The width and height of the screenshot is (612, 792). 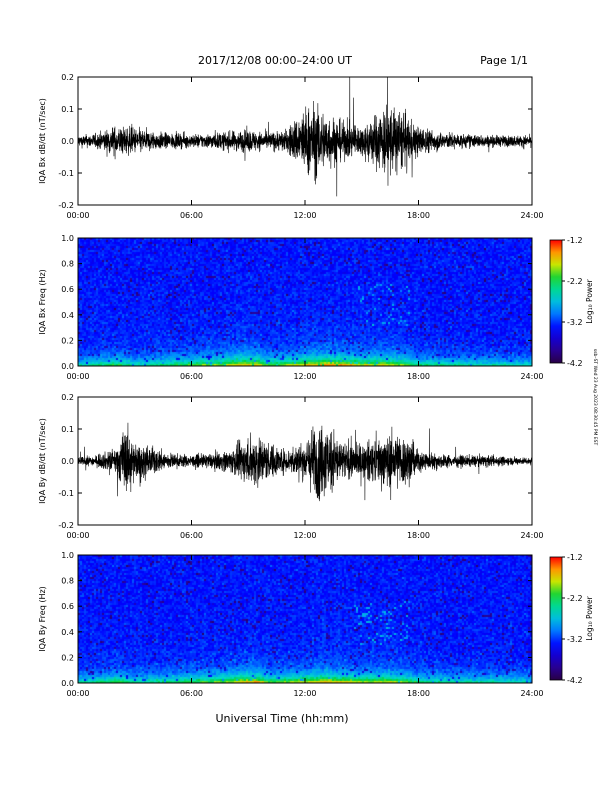 I want to click on figure-title: 2017/12/08 00:00–24:00 UT, so click(x=275, y=60).